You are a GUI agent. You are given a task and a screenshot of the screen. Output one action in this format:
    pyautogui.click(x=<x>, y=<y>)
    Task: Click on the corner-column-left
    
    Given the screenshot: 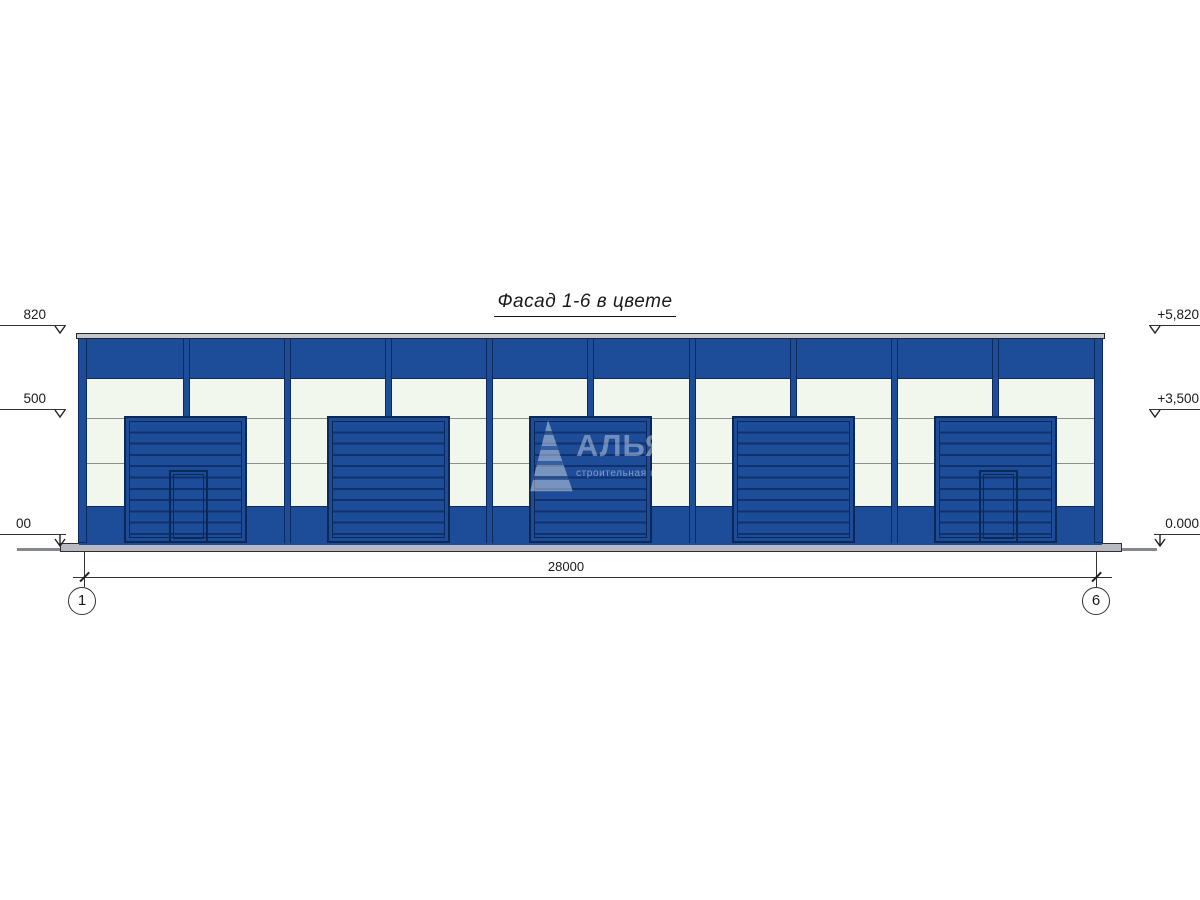 What is the action you would take?
    pyautogui.click(x=82, y=440)
    